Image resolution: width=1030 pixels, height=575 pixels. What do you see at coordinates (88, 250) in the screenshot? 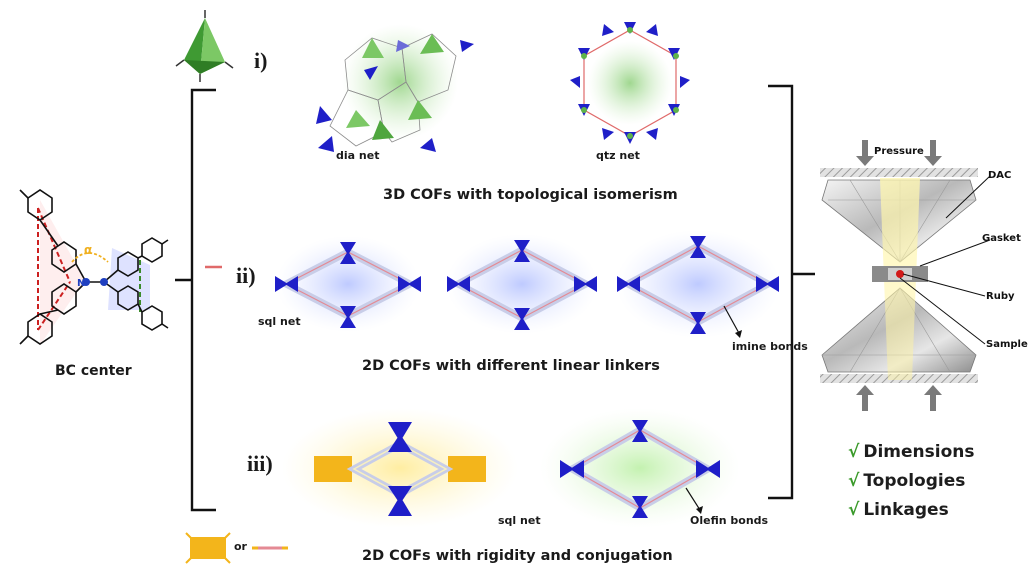
I see `alpha-symbol: α` at bounding box center [88, 250].